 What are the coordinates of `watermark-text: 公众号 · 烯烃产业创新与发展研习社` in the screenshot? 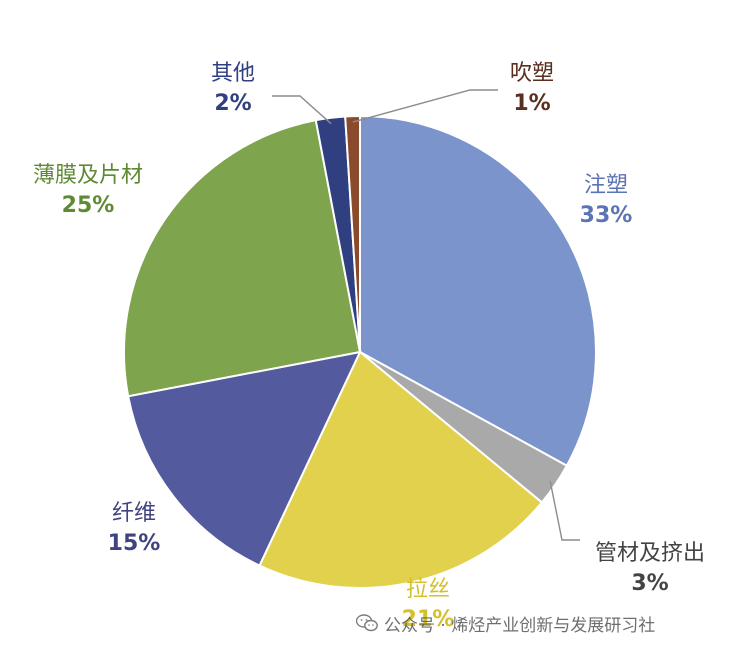 It's located at (520, 625).